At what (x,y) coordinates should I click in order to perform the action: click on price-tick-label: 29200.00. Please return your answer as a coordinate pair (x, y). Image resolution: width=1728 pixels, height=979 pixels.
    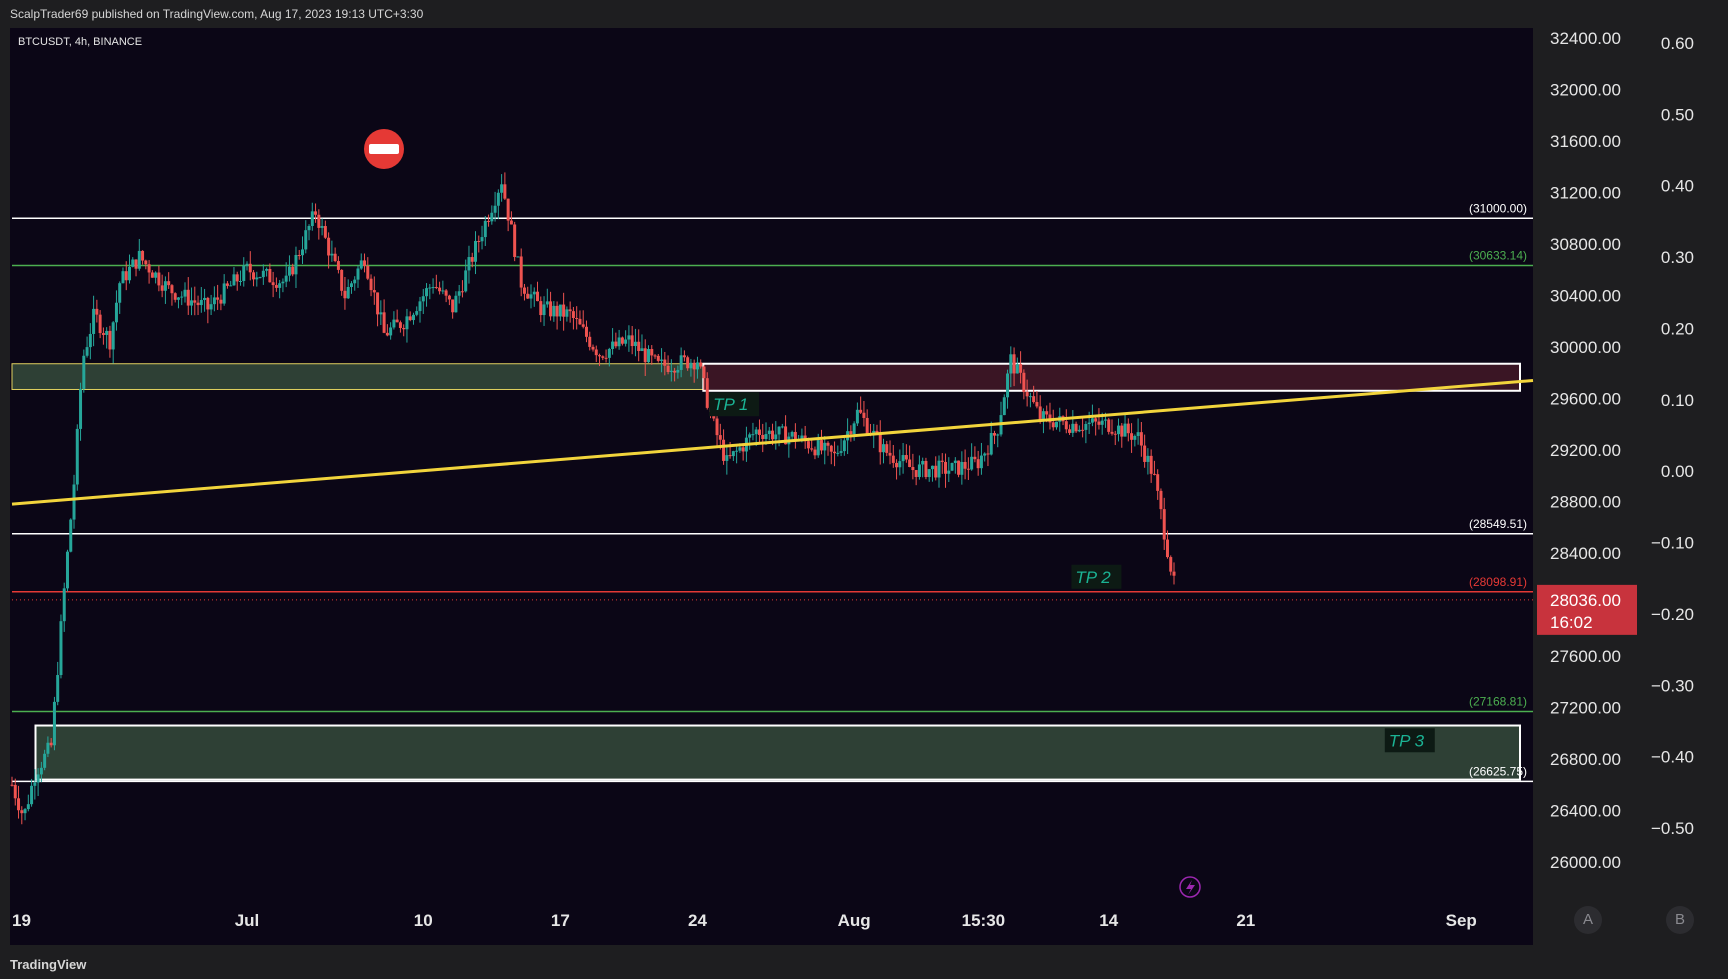
    Looking at the image, I should click on (1585, 450).